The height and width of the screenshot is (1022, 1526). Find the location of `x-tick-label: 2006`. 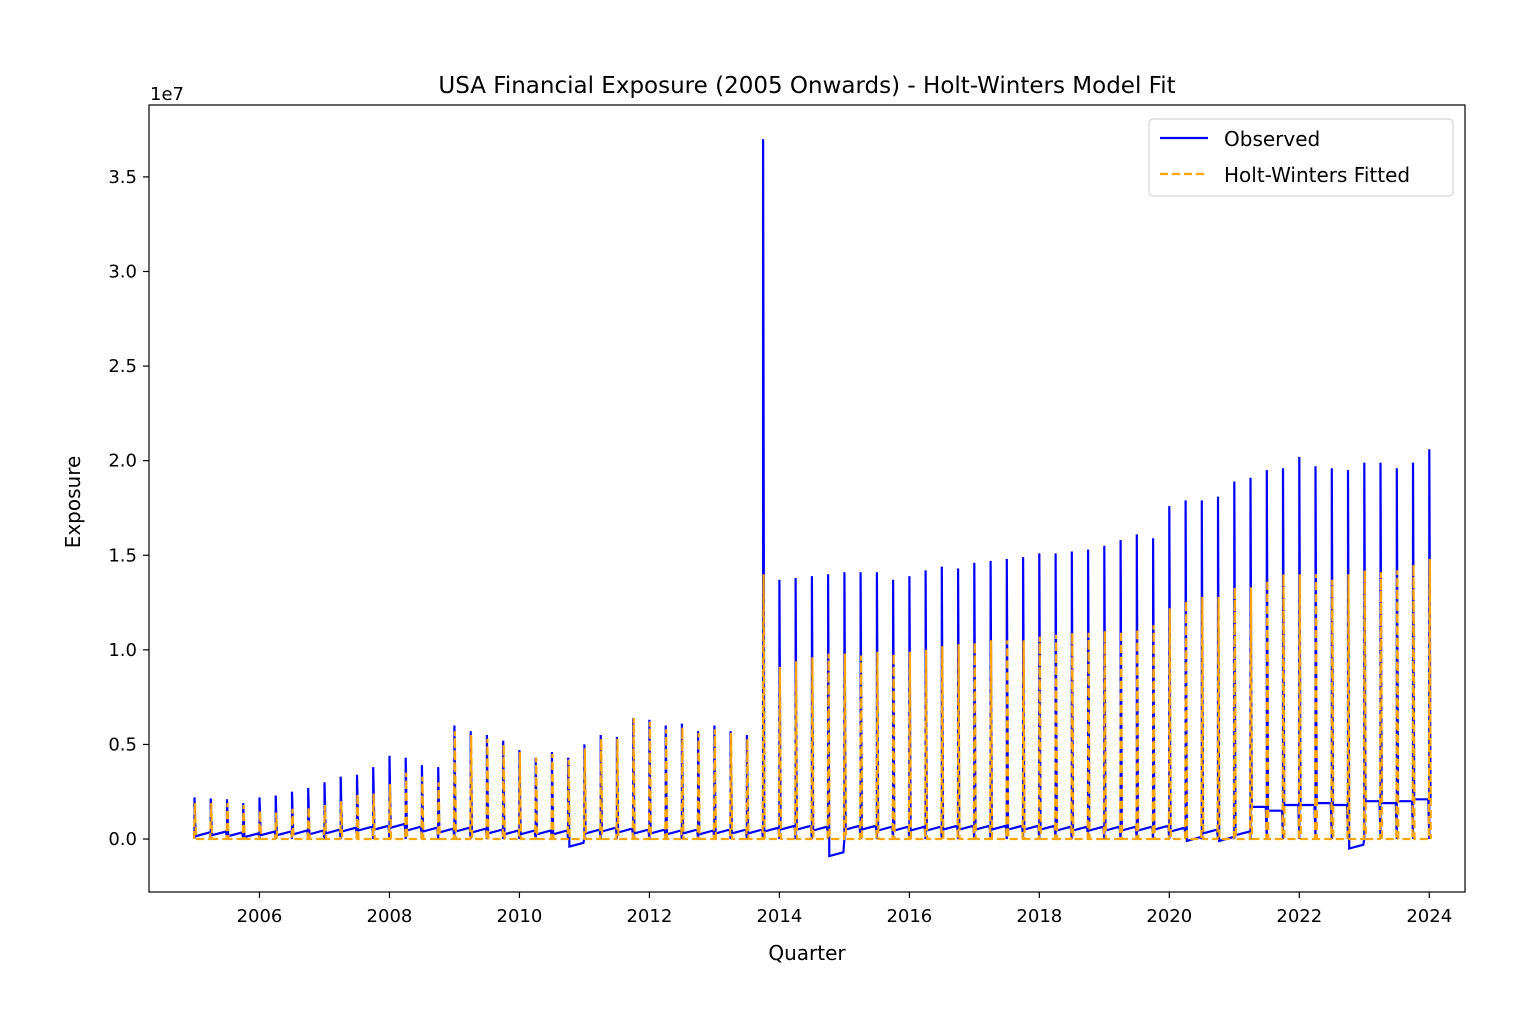

x-tick-label: 2006 is located at coordinates (260, 916).